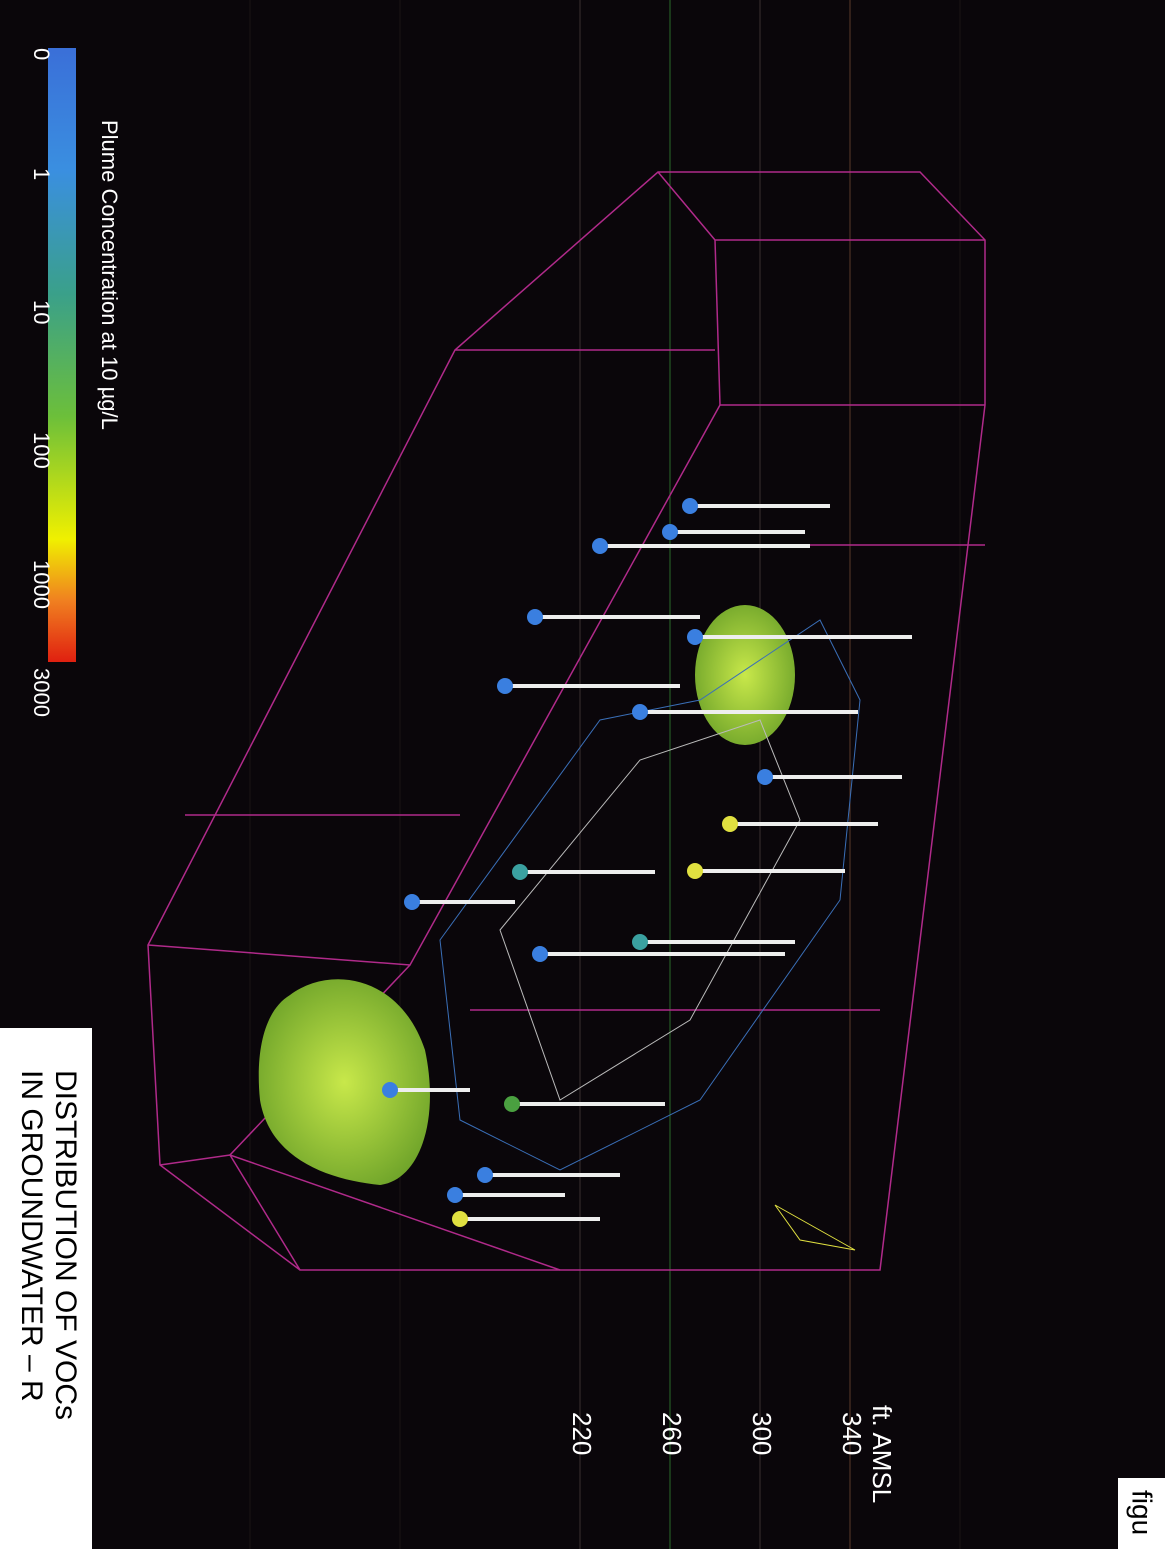  I want to click on caption-line: IN GROUNDWATER – R, so click(31, 1236).